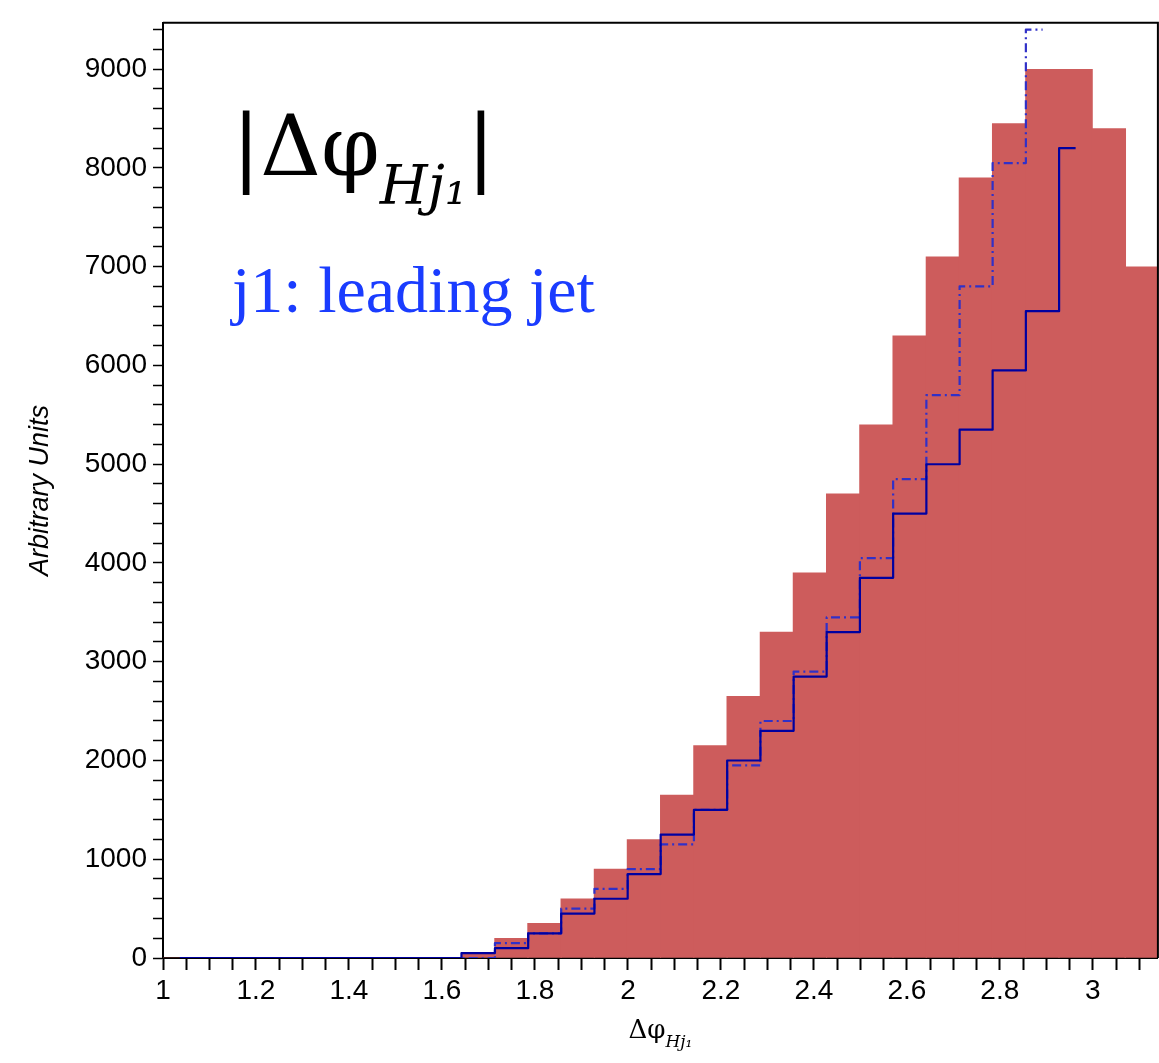 The image size is (1159, 1063). Describe the element at coordinates (139, 956) in the screenshot. I see `y-tick-label: 0` at that location.